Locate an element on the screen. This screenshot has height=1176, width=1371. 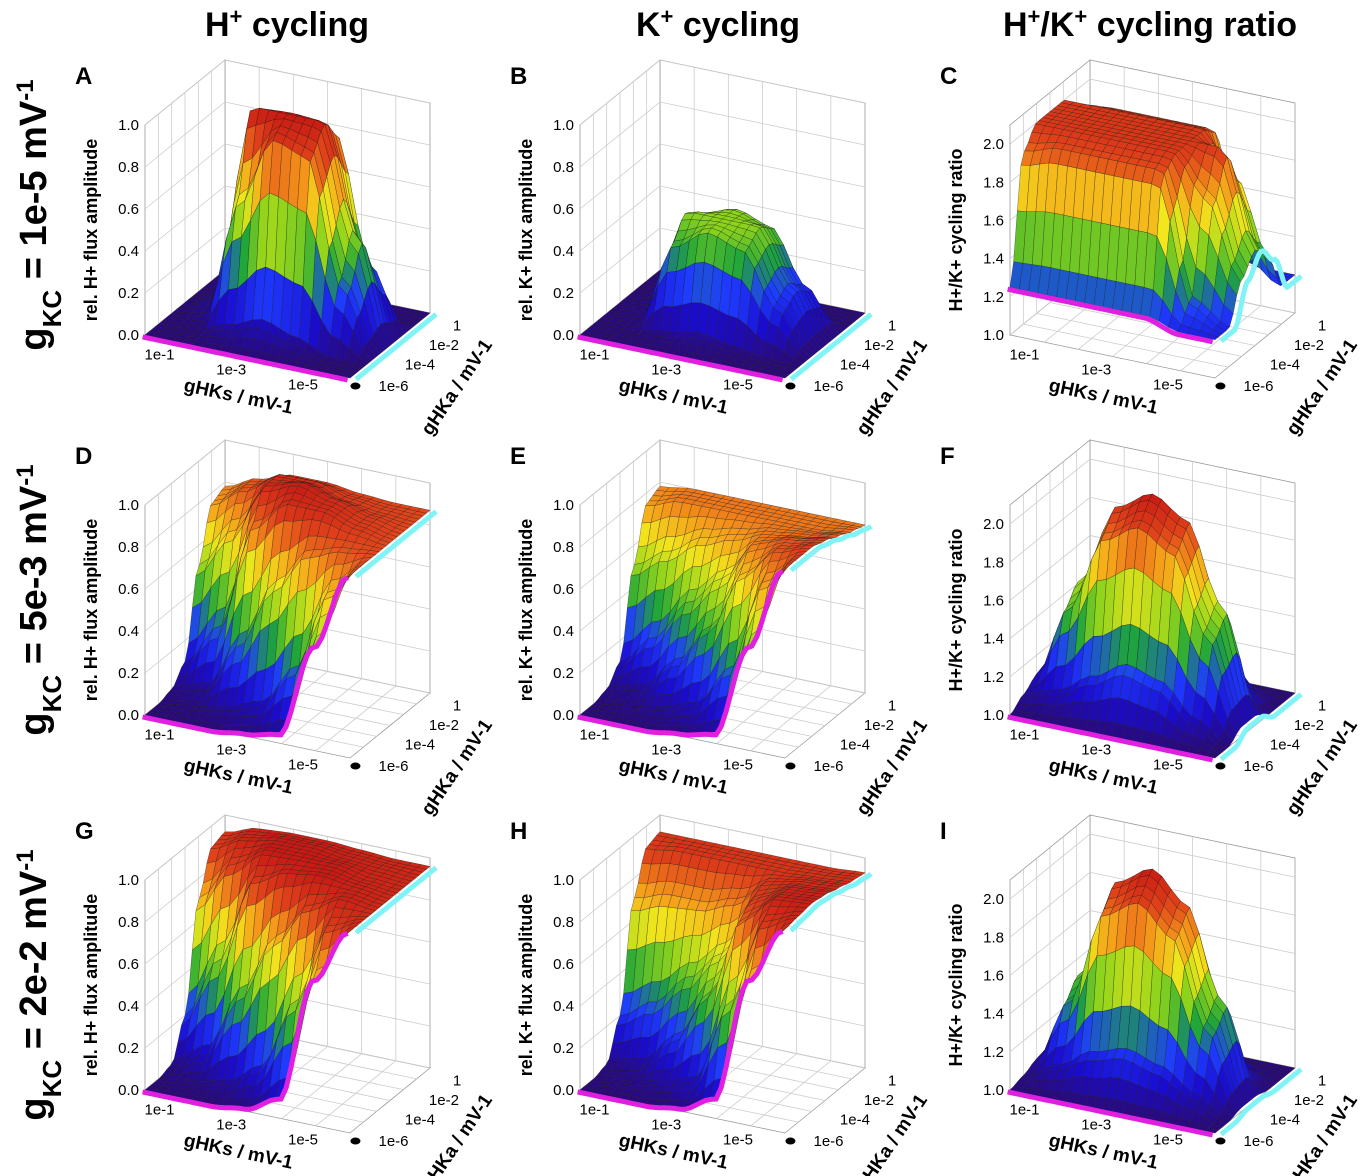
gHKa-projection-line is located at coordinates (396, 347).